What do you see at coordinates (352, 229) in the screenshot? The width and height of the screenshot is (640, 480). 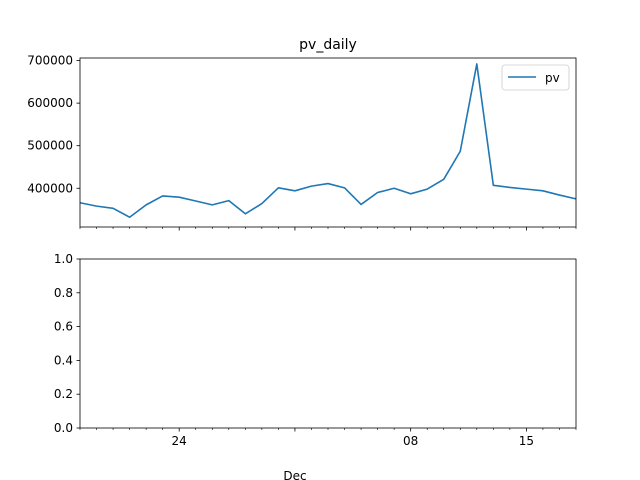 I see `top-x-major-ticks` at bounding box center [352, 229].